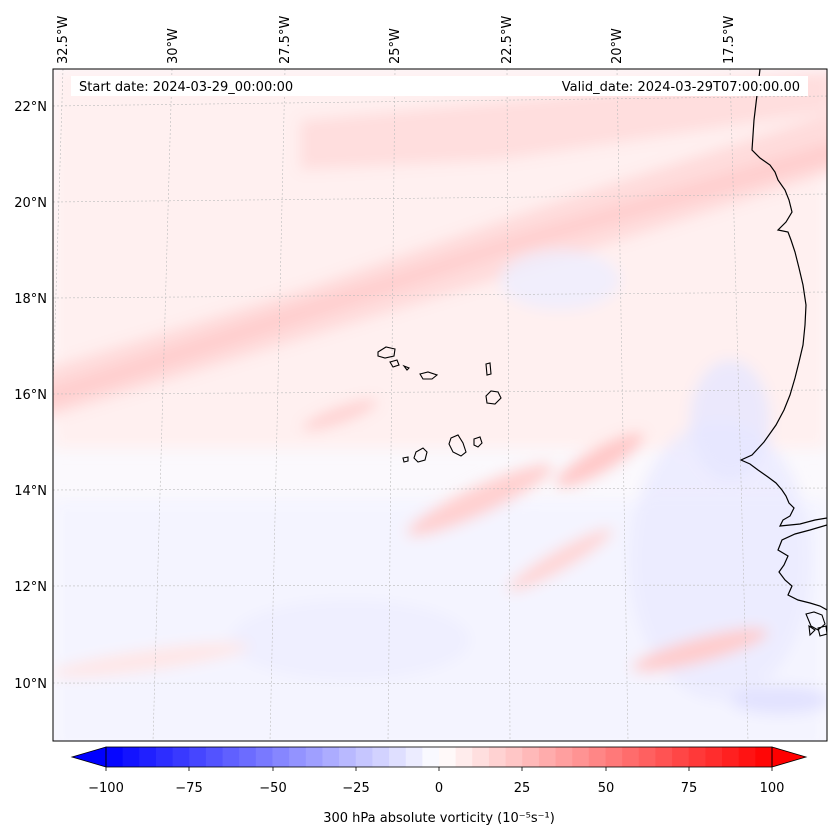  Describe the element at coordinates (772, 788) in the screenshot. I see `cb-tick-label: 100` at that location.